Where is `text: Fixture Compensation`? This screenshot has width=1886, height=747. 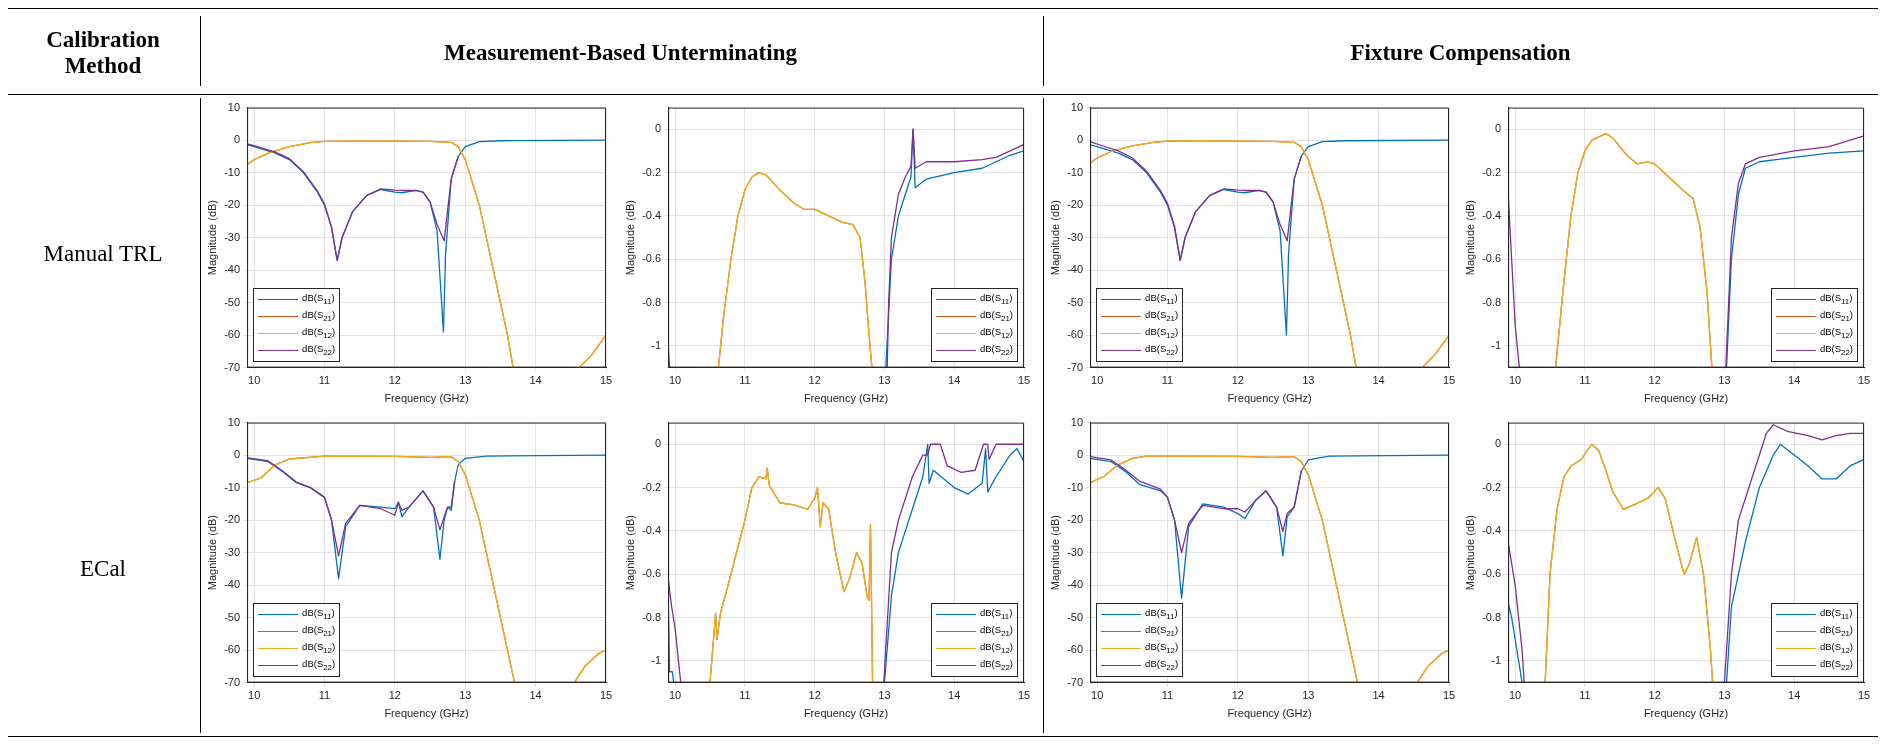
text: Fixture Compensation is located at coordinates (1460, 53).